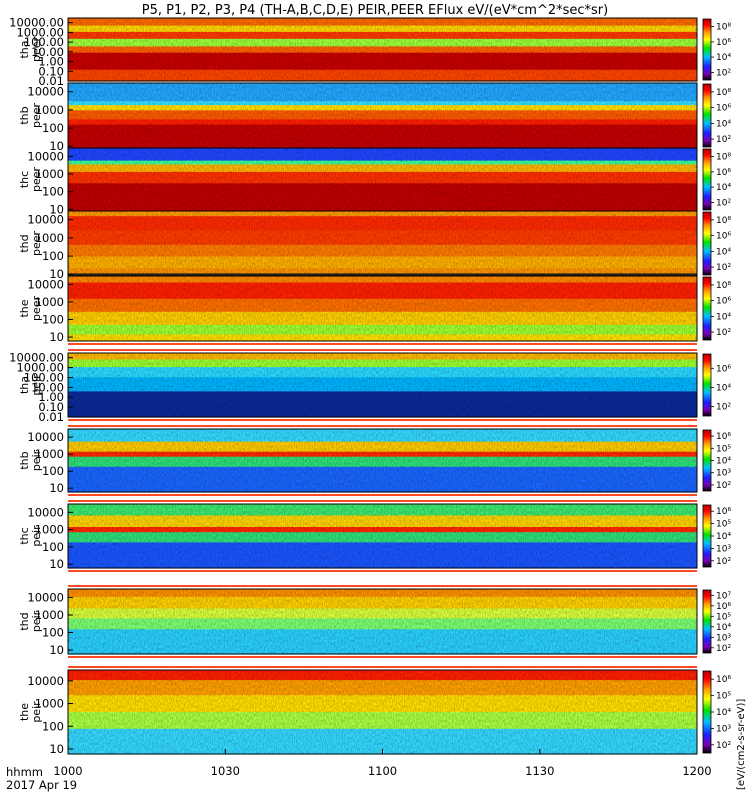 The height and width of the screenshot is (800, 750). I want to click on x-tick-labels: 1000 1030 1100 1130 1200, so click(382, 763).